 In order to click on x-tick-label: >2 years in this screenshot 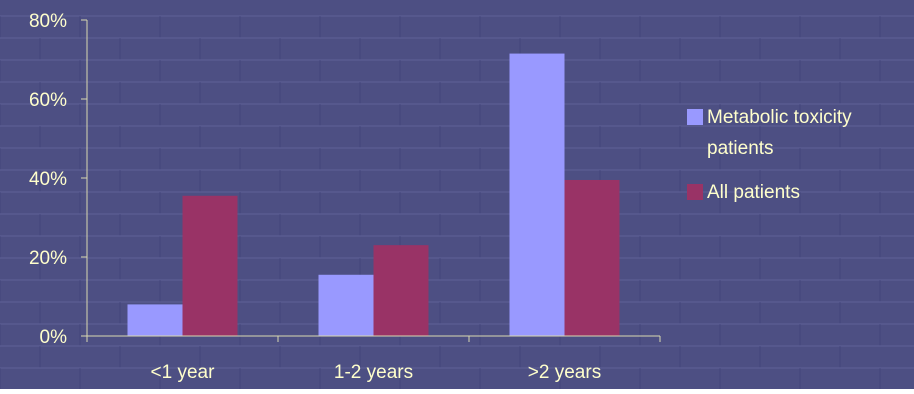, I will do `click(564, 372)`.